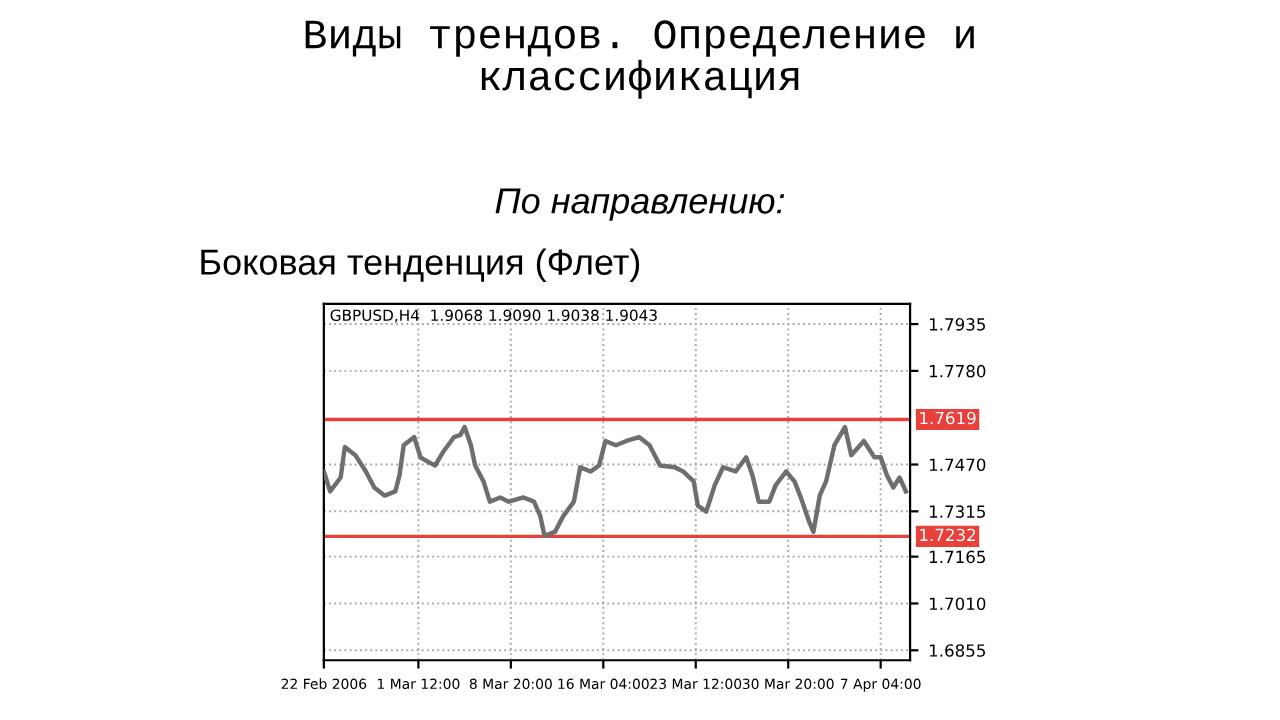 The image size is (1280, 720). What do you see at coordinates (640, 204) in the screenshot?
I see `chart-subtitle: По направлению:` at bounding box center [640, 204].